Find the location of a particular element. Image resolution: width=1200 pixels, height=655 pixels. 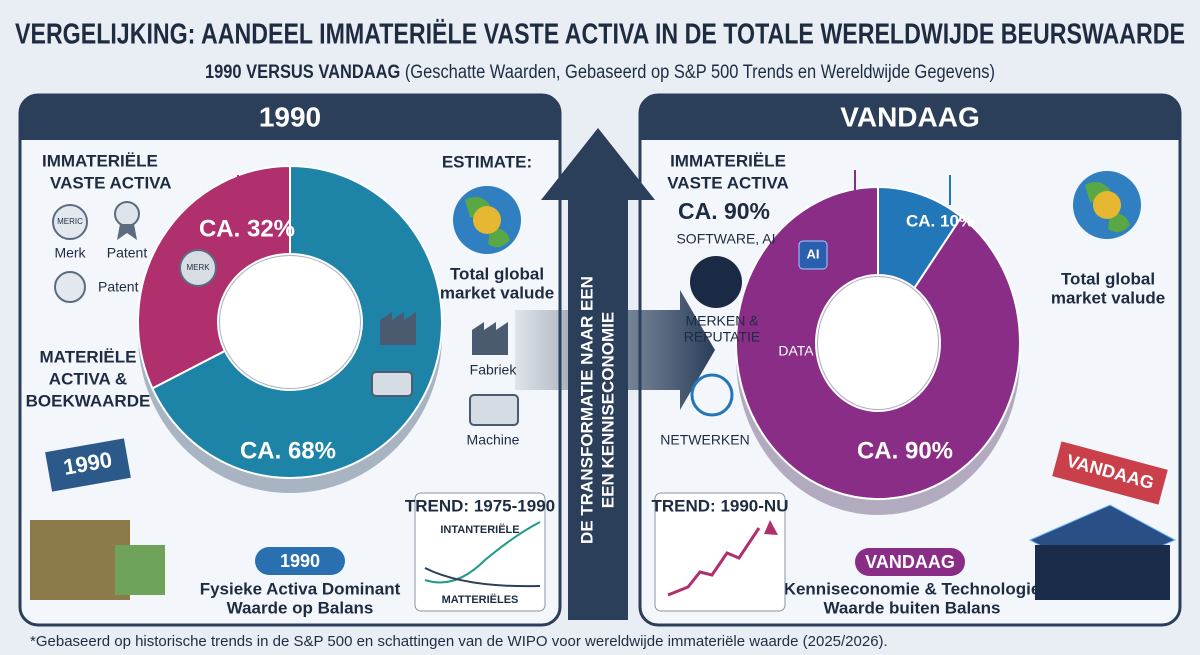

badge-text: 1990 is located at coordinates (300, 561).